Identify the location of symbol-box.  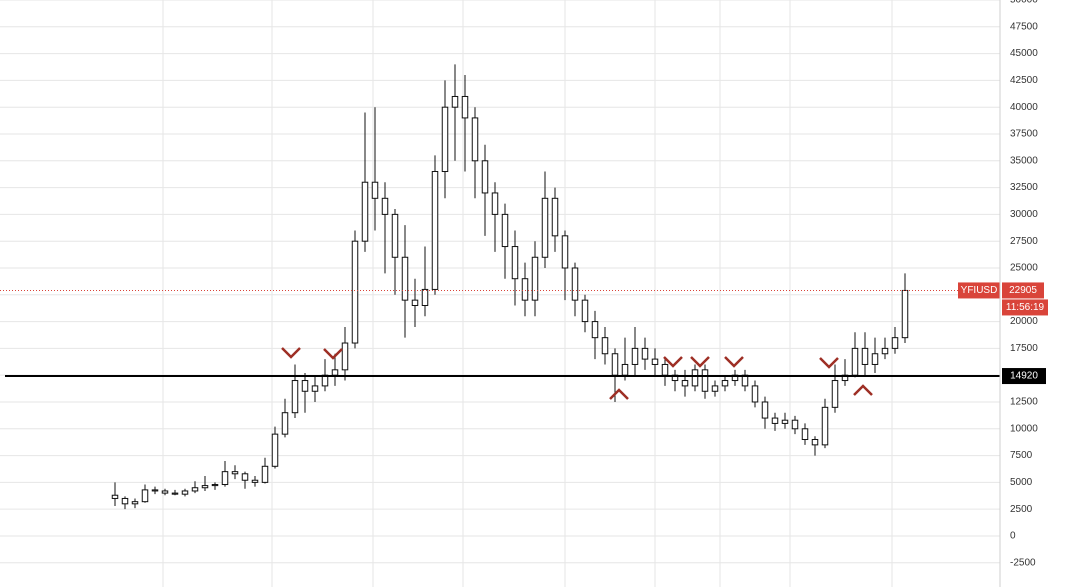
(979, 290).